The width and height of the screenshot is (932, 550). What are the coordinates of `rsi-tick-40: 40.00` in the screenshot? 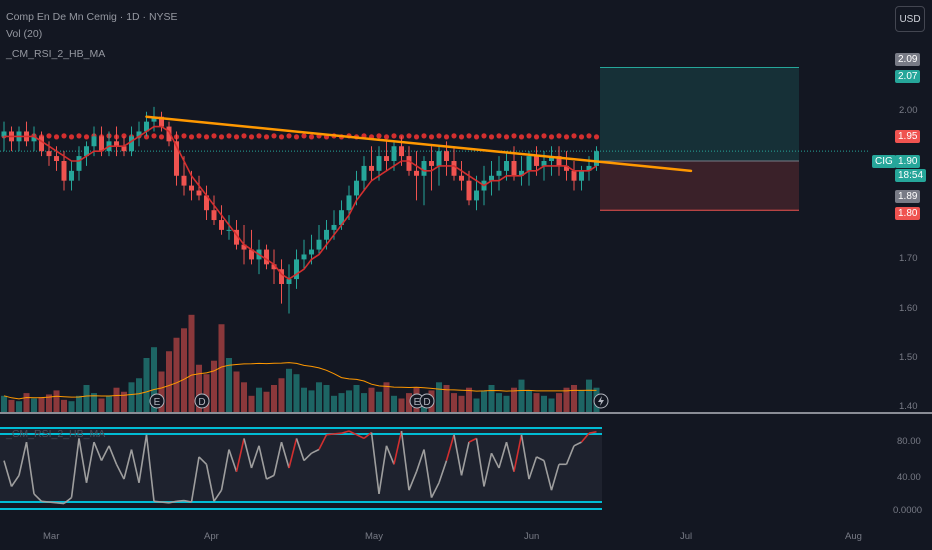 It's located at (909, 477).